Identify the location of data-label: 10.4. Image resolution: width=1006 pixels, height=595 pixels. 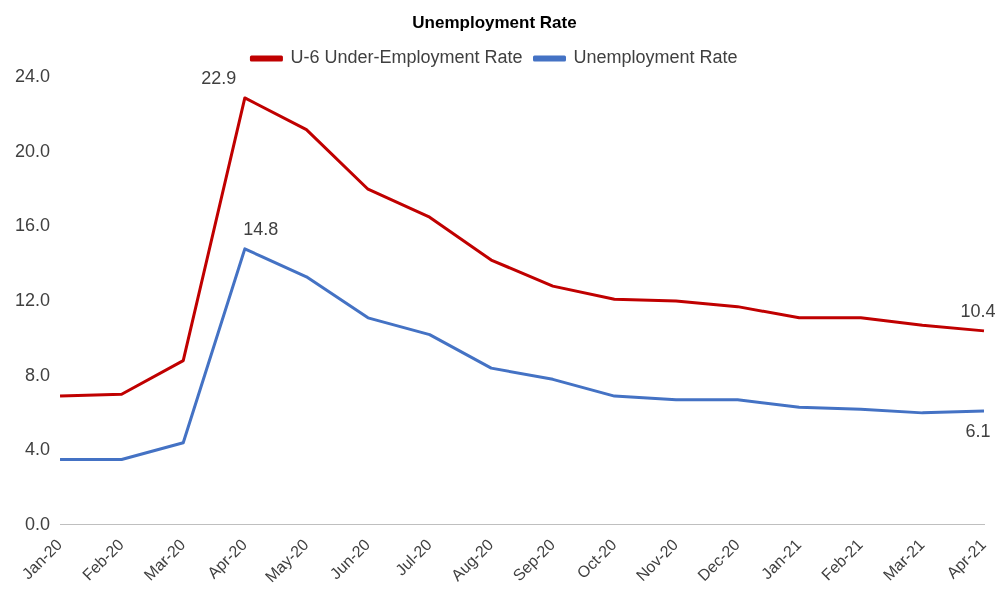
(978, 310).